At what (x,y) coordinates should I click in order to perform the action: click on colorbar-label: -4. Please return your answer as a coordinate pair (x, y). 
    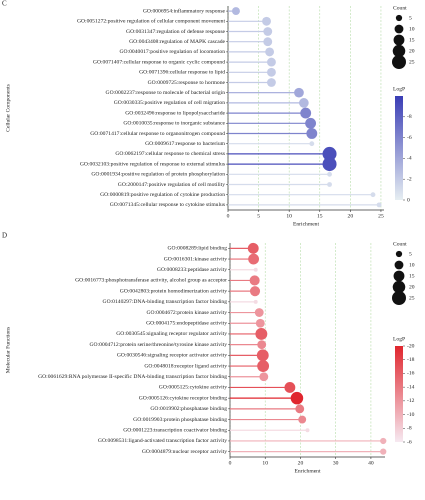
    Looking at the image, I should click on (409, 159).